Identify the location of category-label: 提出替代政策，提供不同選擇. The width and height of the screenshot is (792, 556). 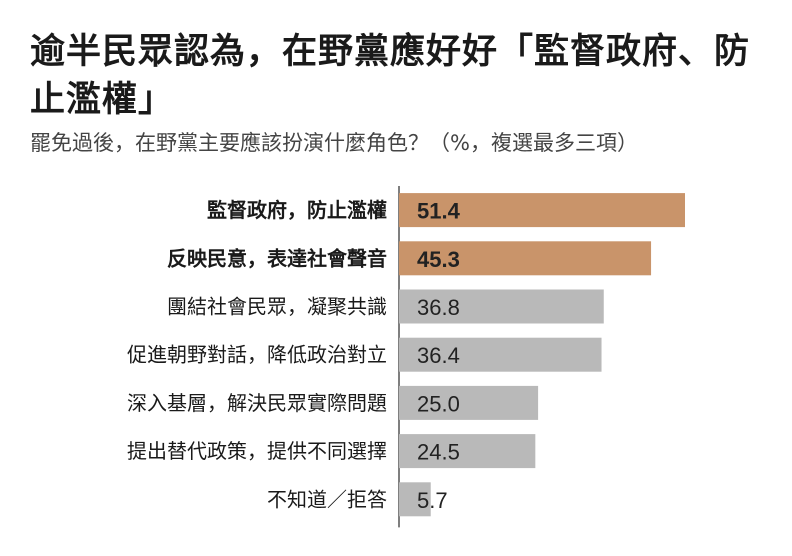
(257, 451).